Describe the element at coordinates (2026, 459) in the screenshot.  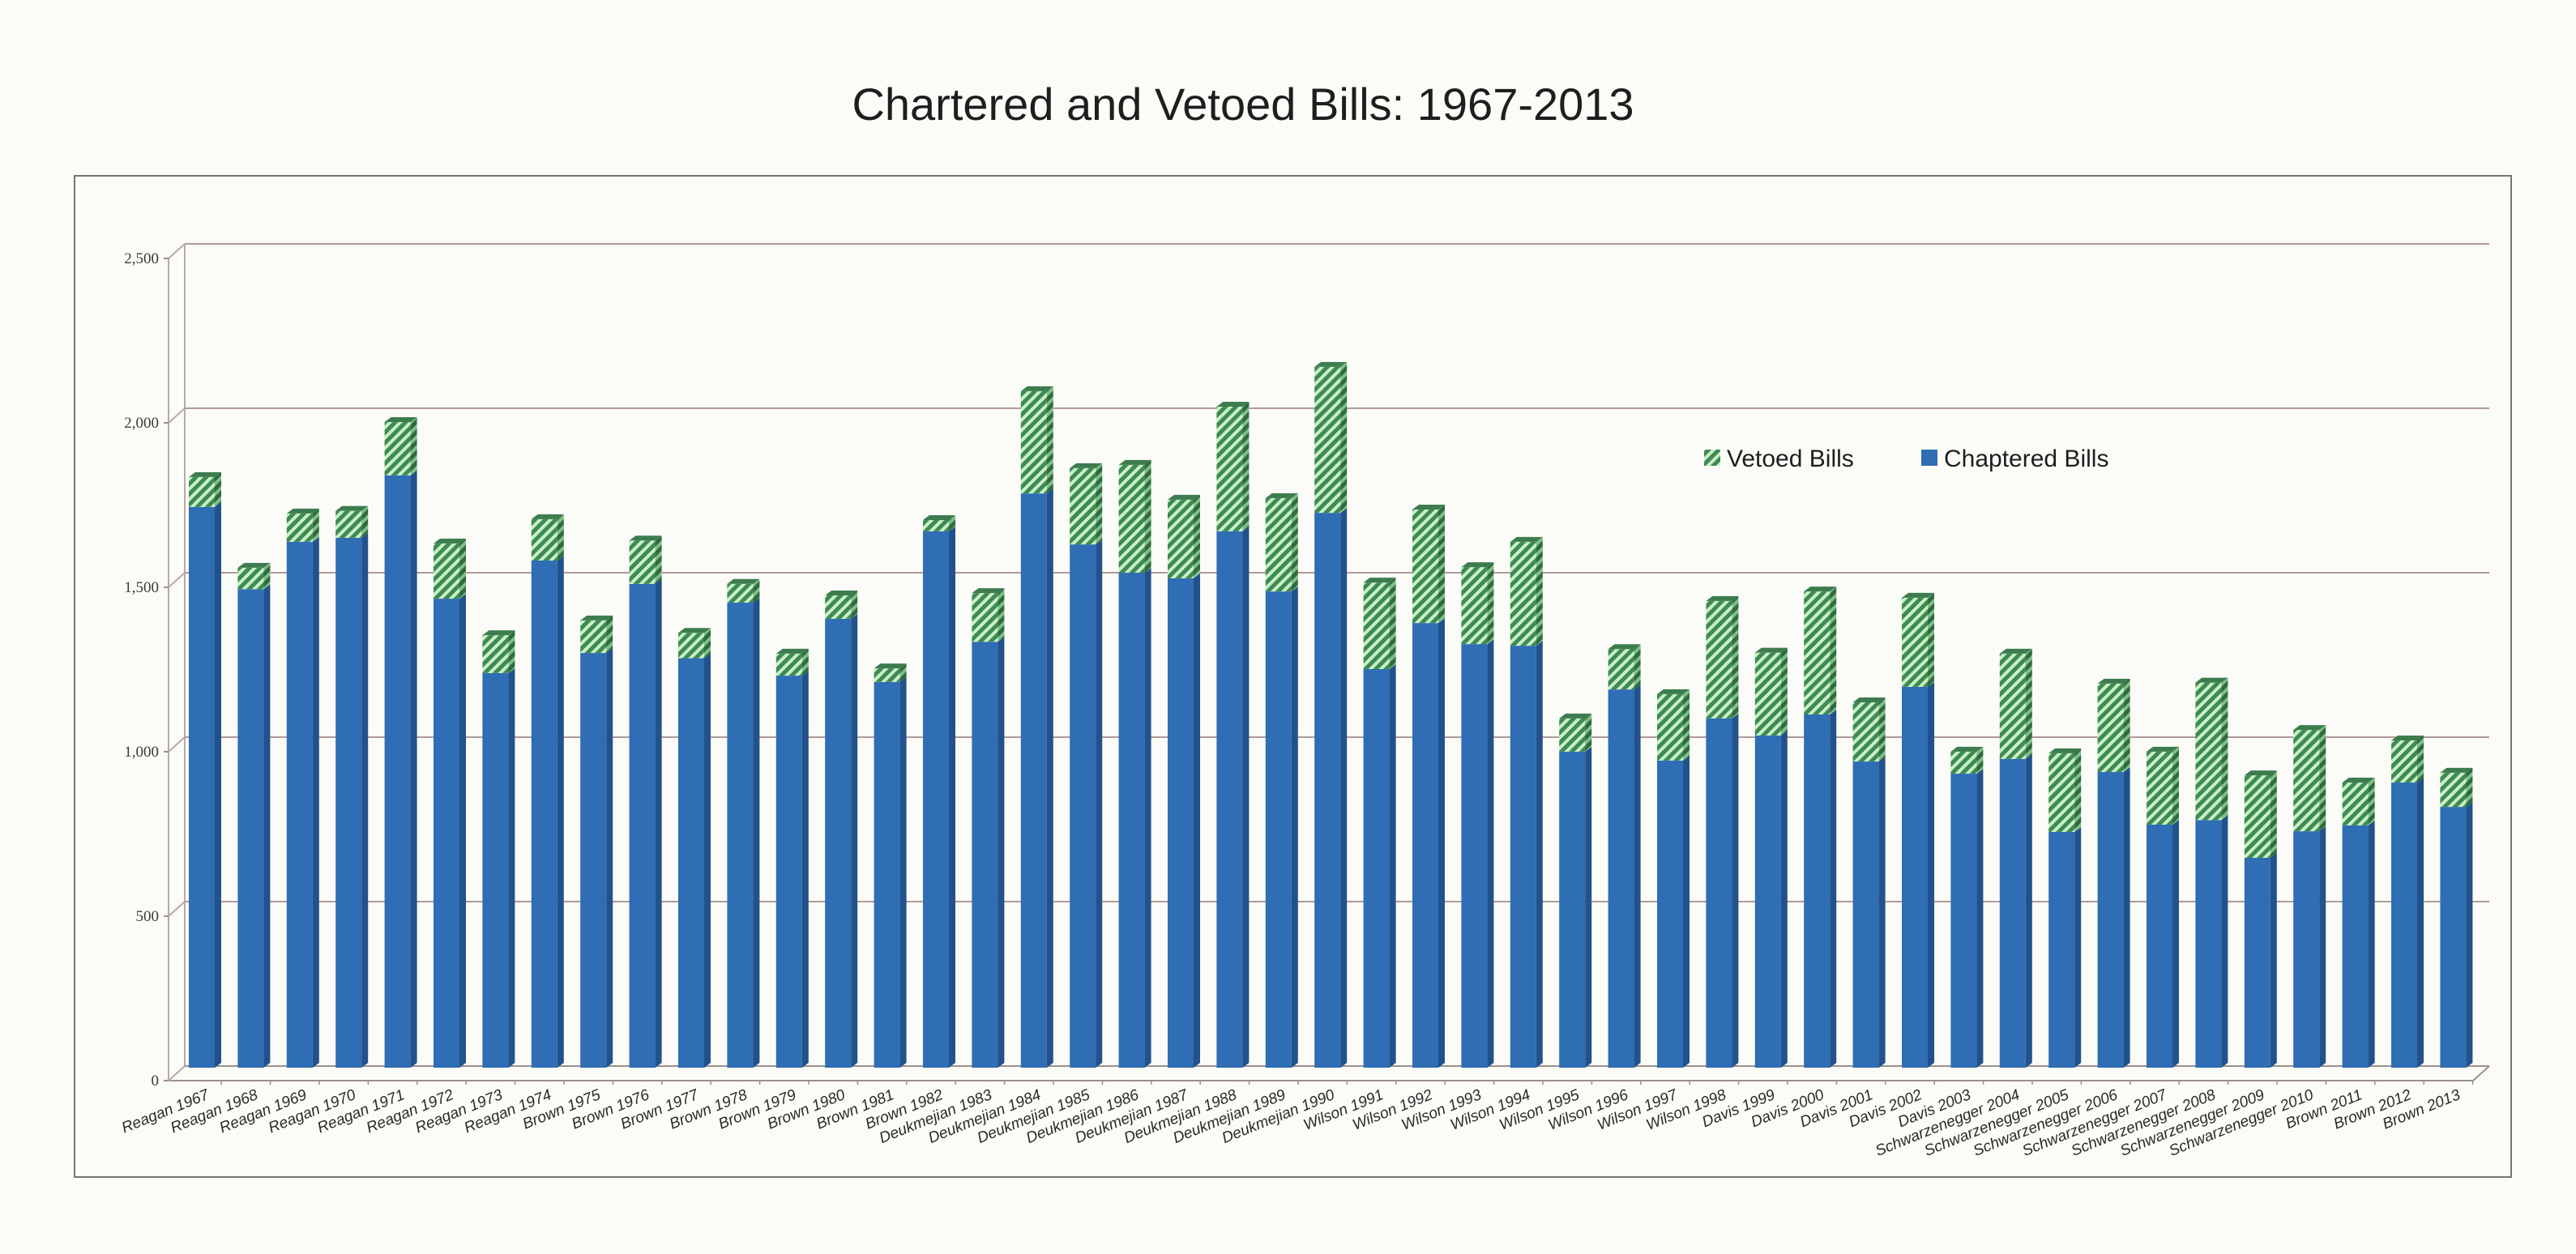
I see `legend-label-chaptered: Chaptered Bills` at that location.